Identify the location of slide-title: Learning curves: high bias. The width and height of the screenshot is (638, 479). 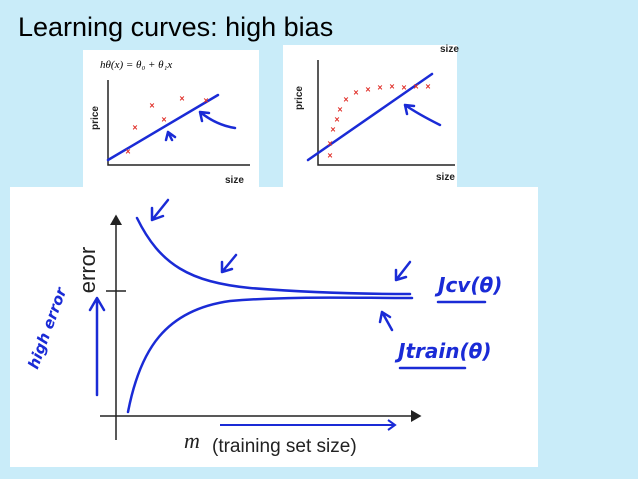
(175, 27).